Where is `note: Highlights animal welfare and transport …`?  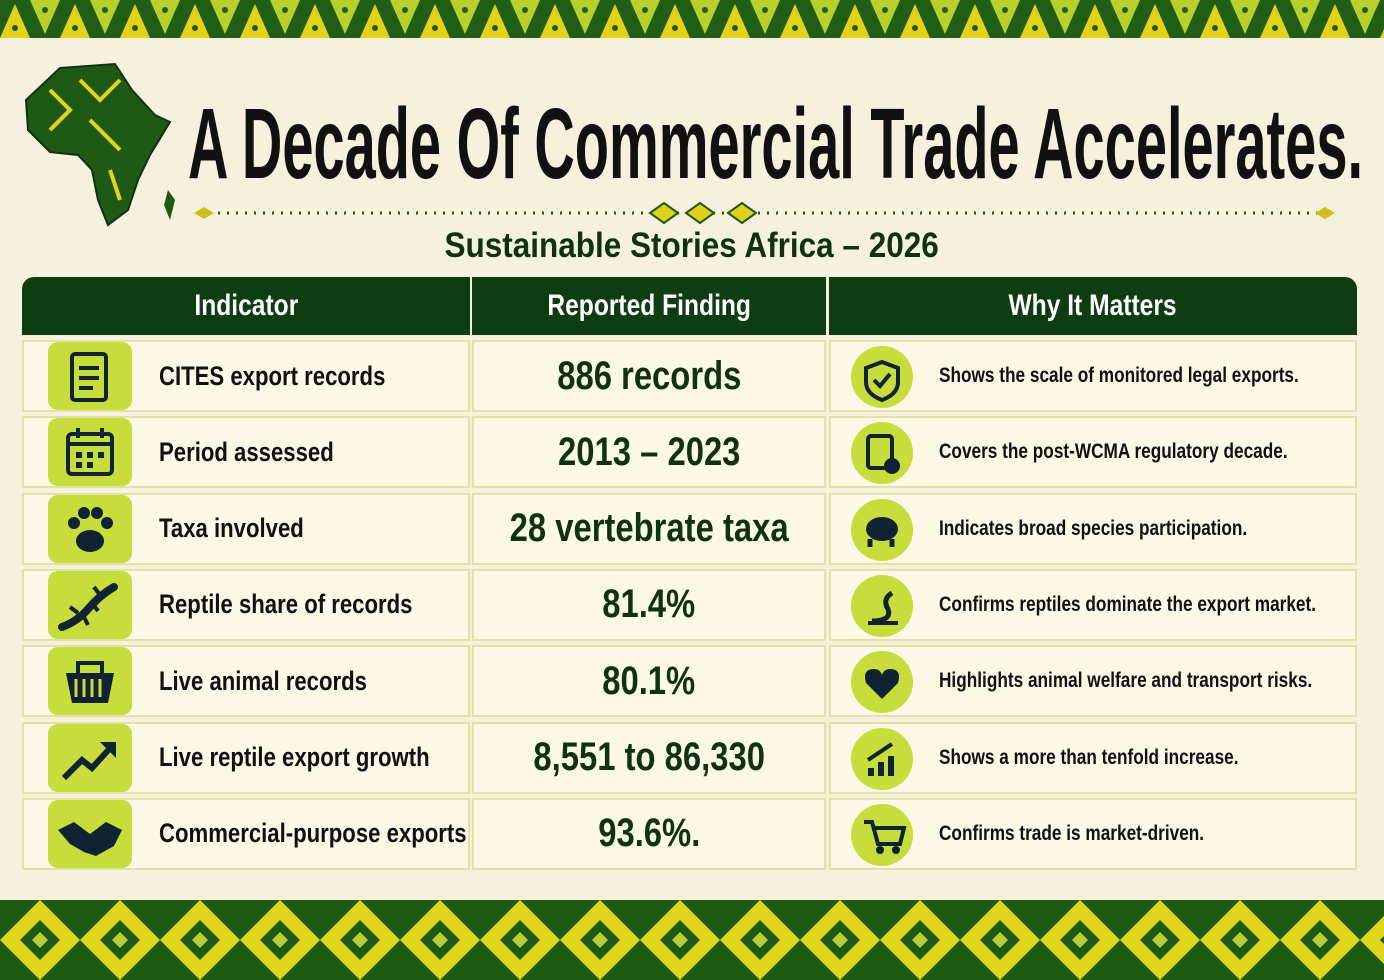 note: Highlights animal welfare and transport … is located at coordinates (1126, 681).